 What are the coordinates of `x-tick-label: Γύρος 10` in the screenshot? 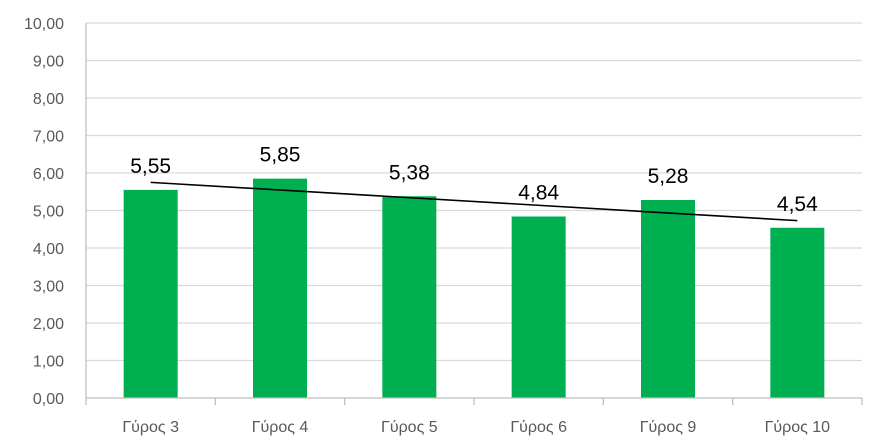 It's located at (798, 427).